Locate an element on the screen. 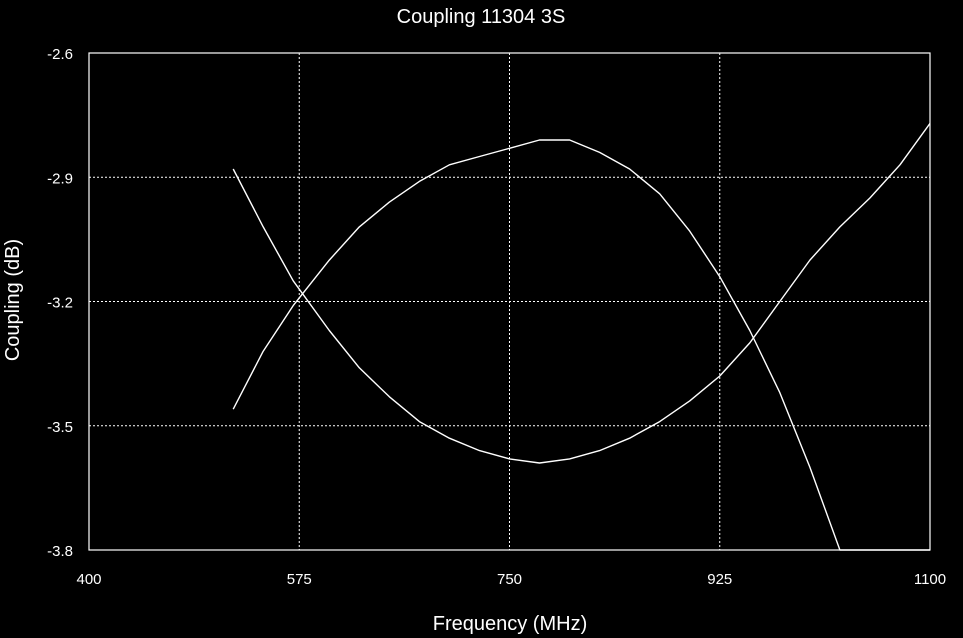 The image size is (963, 638). y-tick-label: -3.2 is located at coordinates (60, 303).